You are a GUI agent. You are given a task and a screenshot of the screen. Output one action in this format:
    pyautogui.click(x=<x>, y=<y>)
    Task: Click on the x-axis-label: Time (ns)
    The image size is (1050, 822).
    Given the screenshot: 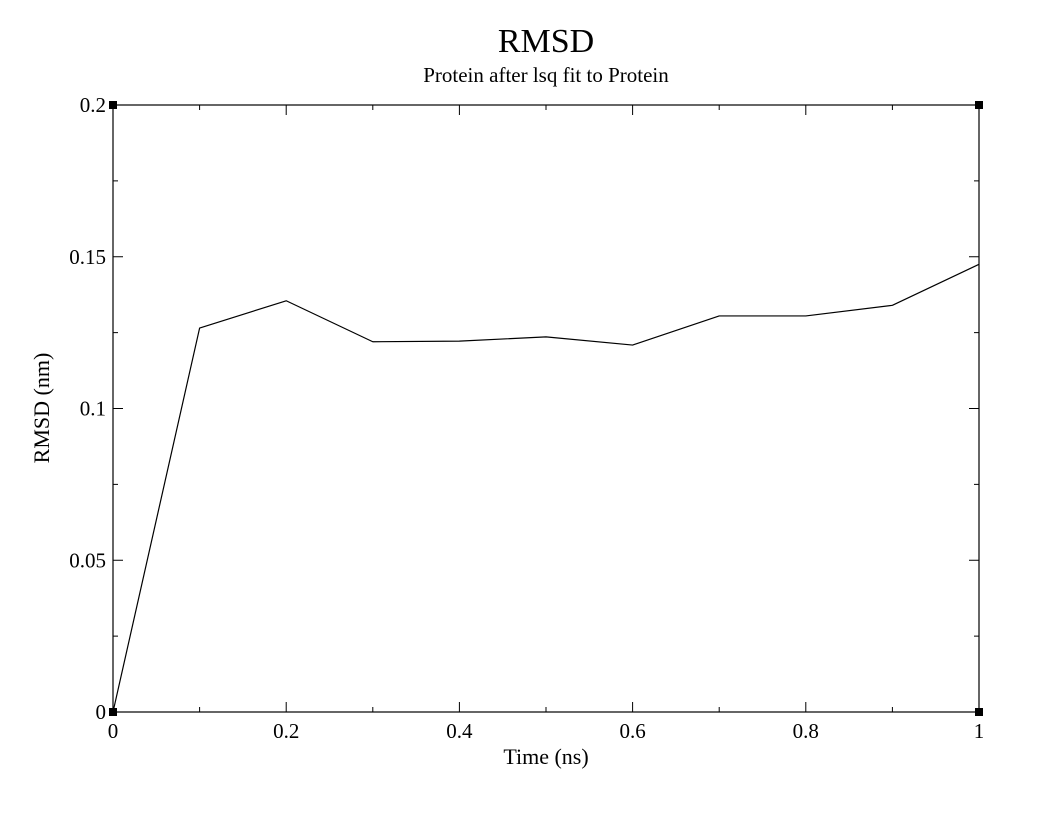 What is the action you would take?
    pyautogui.click(x=545, y=756)
    